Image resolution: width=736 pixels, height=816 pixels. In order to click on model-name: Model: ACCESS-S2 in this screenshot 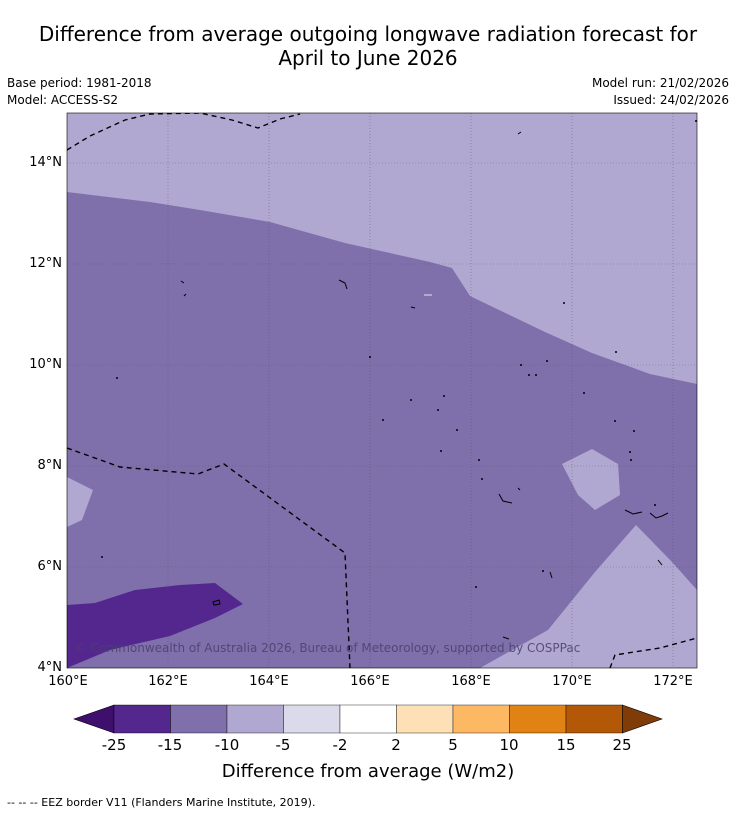, I will do `click(63, 100)`.